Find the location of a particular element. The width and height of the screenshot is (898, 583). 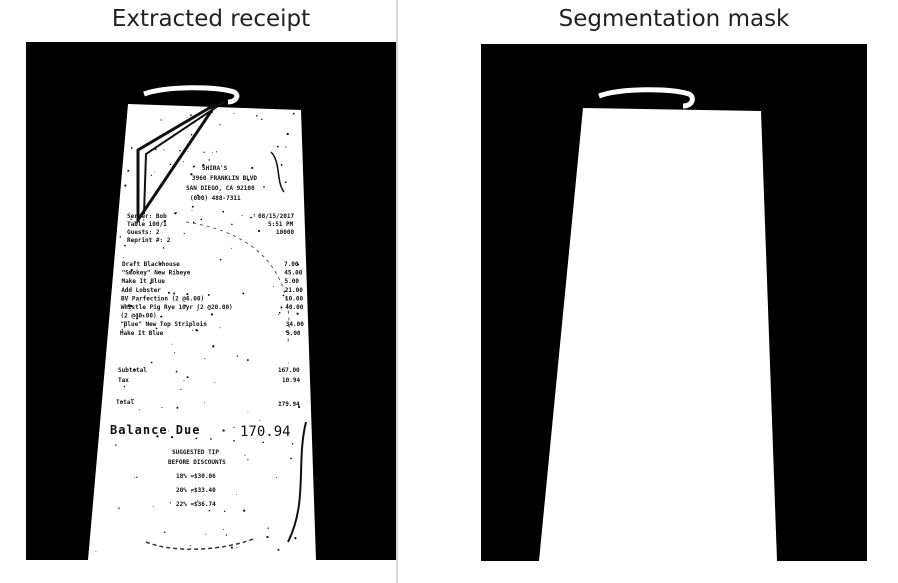

total-label: Total is located at coordinates (125, 402).